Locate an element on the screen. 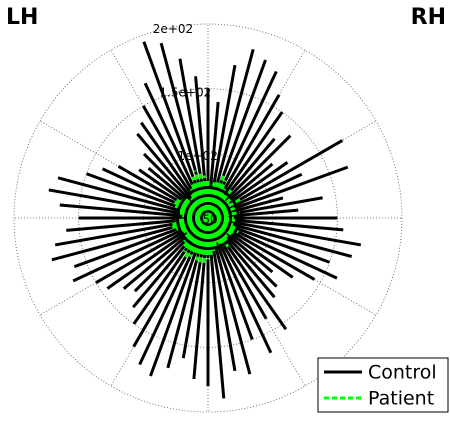 The height and width of the screenshot is (428, 450). right-label: RH is located at coordinates (428, 17).